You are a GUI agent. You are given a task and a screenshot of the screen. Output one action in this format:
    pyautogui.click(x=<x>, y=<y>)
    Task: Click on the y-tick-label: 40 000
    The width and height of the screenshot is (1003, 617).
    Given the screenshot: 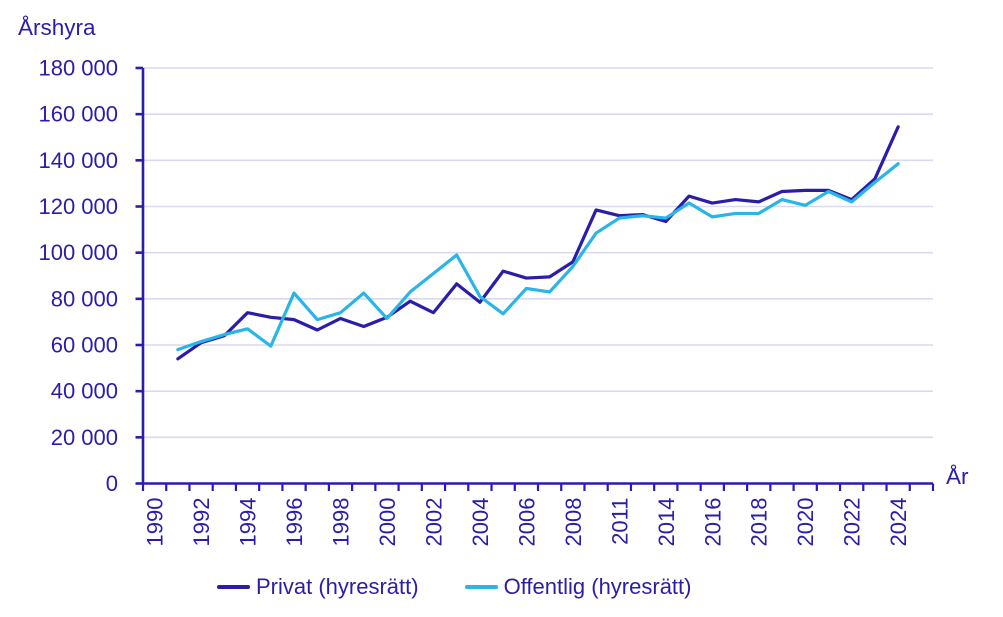 What is the action you would take?
    pyautogui.click(x=84, y=391)
    